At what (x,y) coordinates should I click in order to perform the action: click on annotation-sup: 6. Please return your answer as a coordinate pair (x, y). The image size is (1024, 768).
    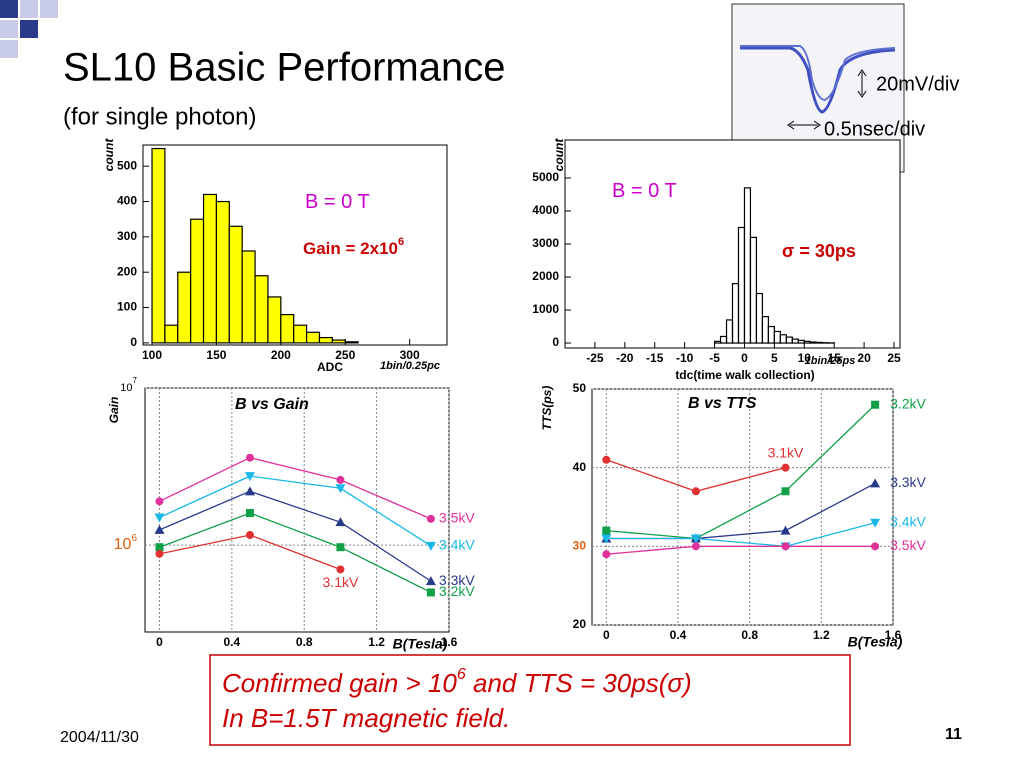
    Looking at the image, I should click on (401, 242).